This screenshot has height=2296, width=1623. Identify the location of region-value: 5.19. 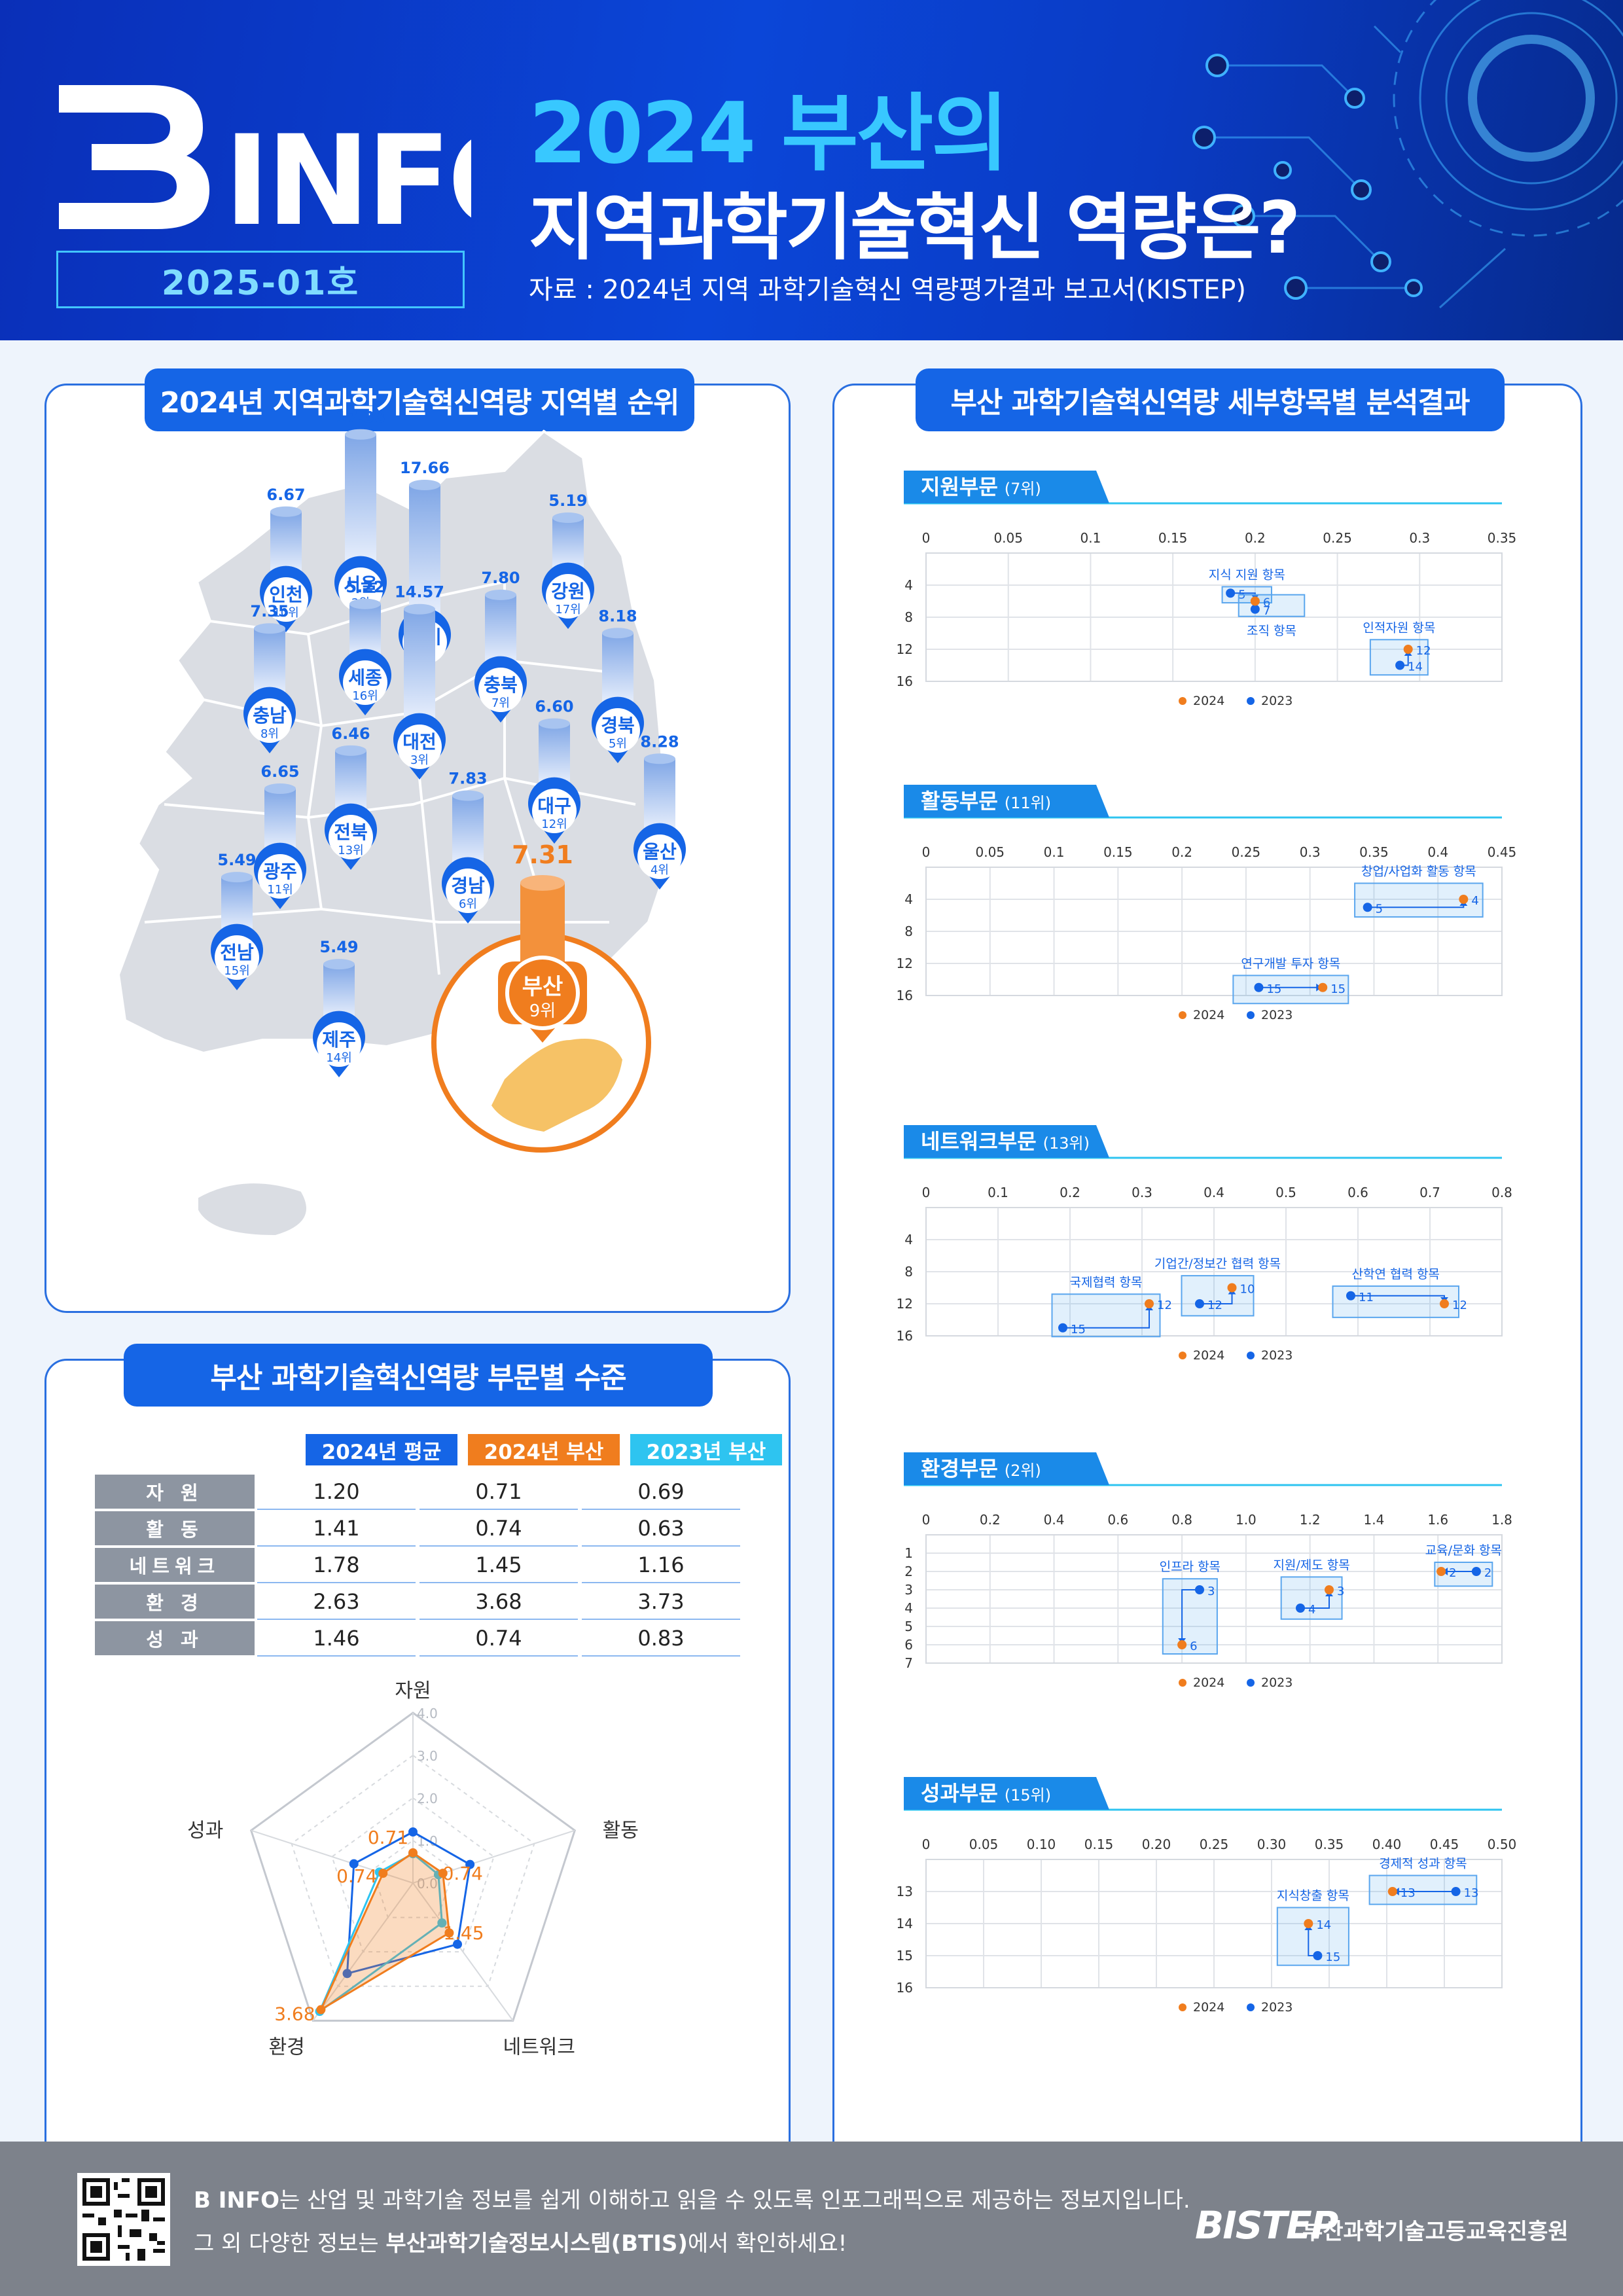
(568, 501).